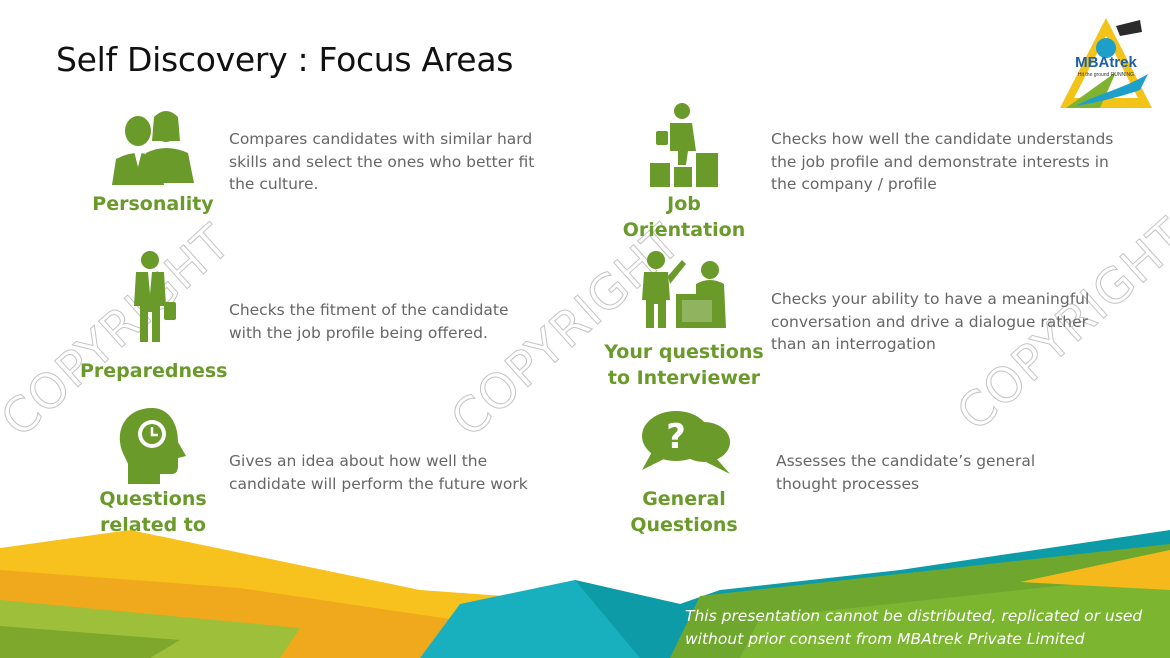 This screenshot has width=1170, height=658. Describe the element at coordinates (1106, 75) in the screenshot. I see `logo-tagline: Hit the ground RUNNING` at that location.